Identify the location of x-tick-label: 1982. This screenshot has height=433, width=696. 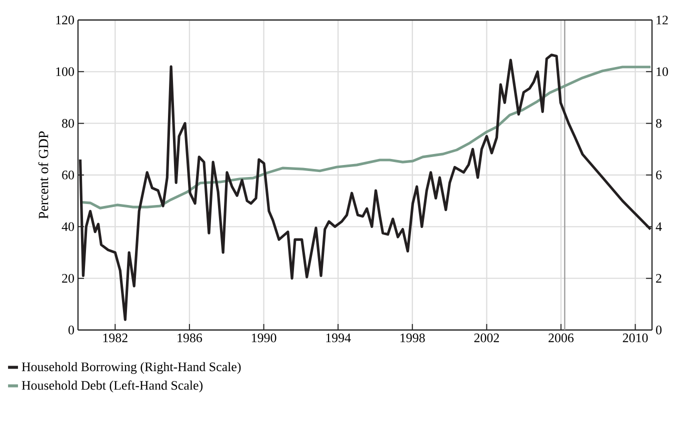
(115, 338).